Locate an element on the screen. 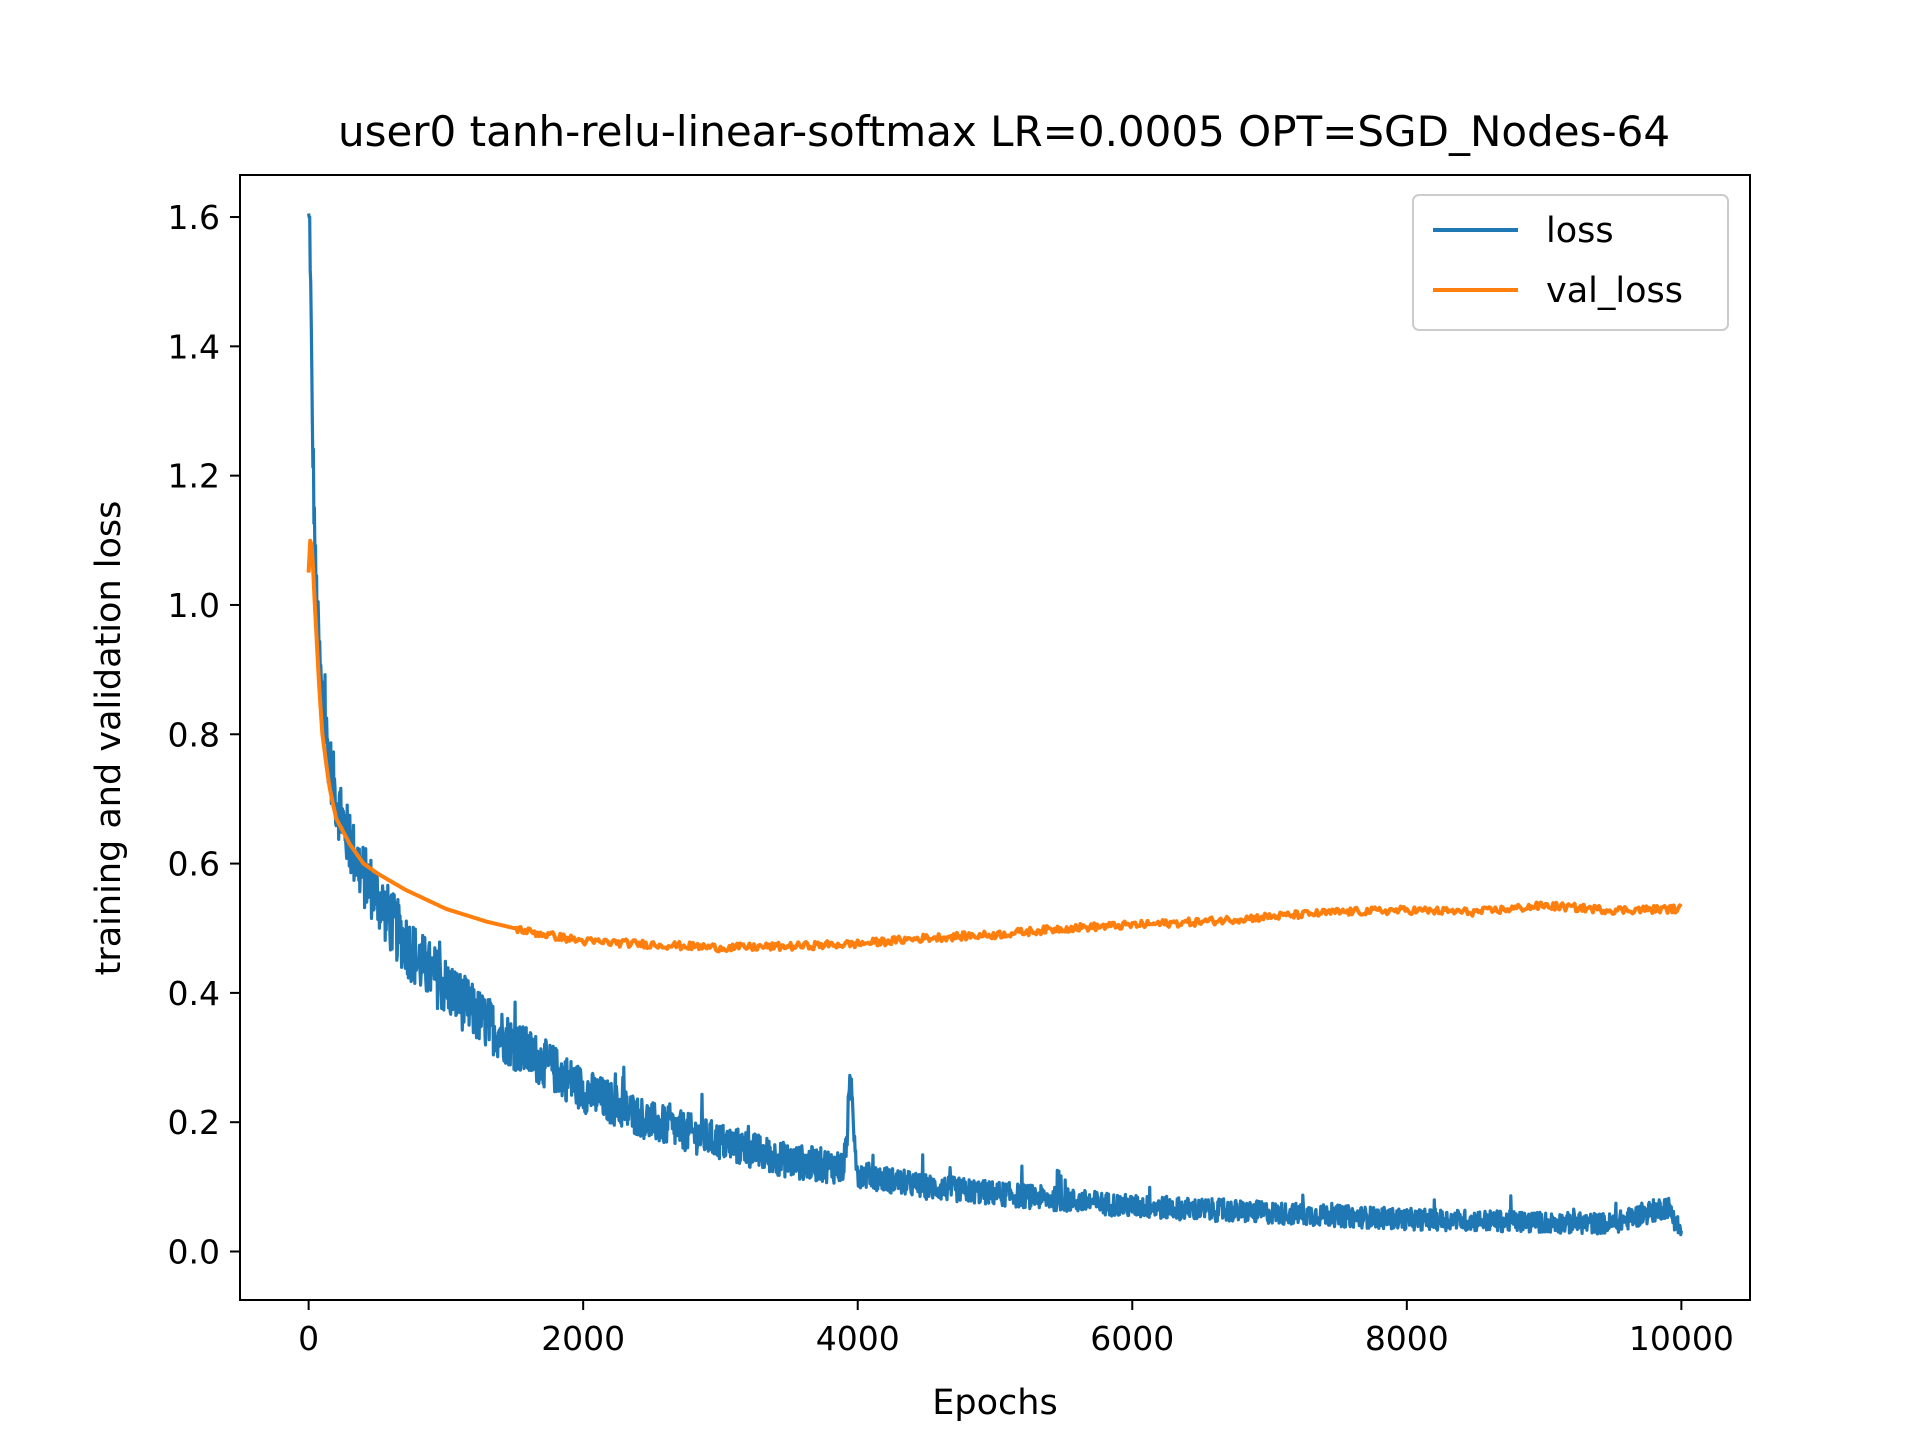  x-tick-label-4000: 4000 is located at coordinates (858, 1338).